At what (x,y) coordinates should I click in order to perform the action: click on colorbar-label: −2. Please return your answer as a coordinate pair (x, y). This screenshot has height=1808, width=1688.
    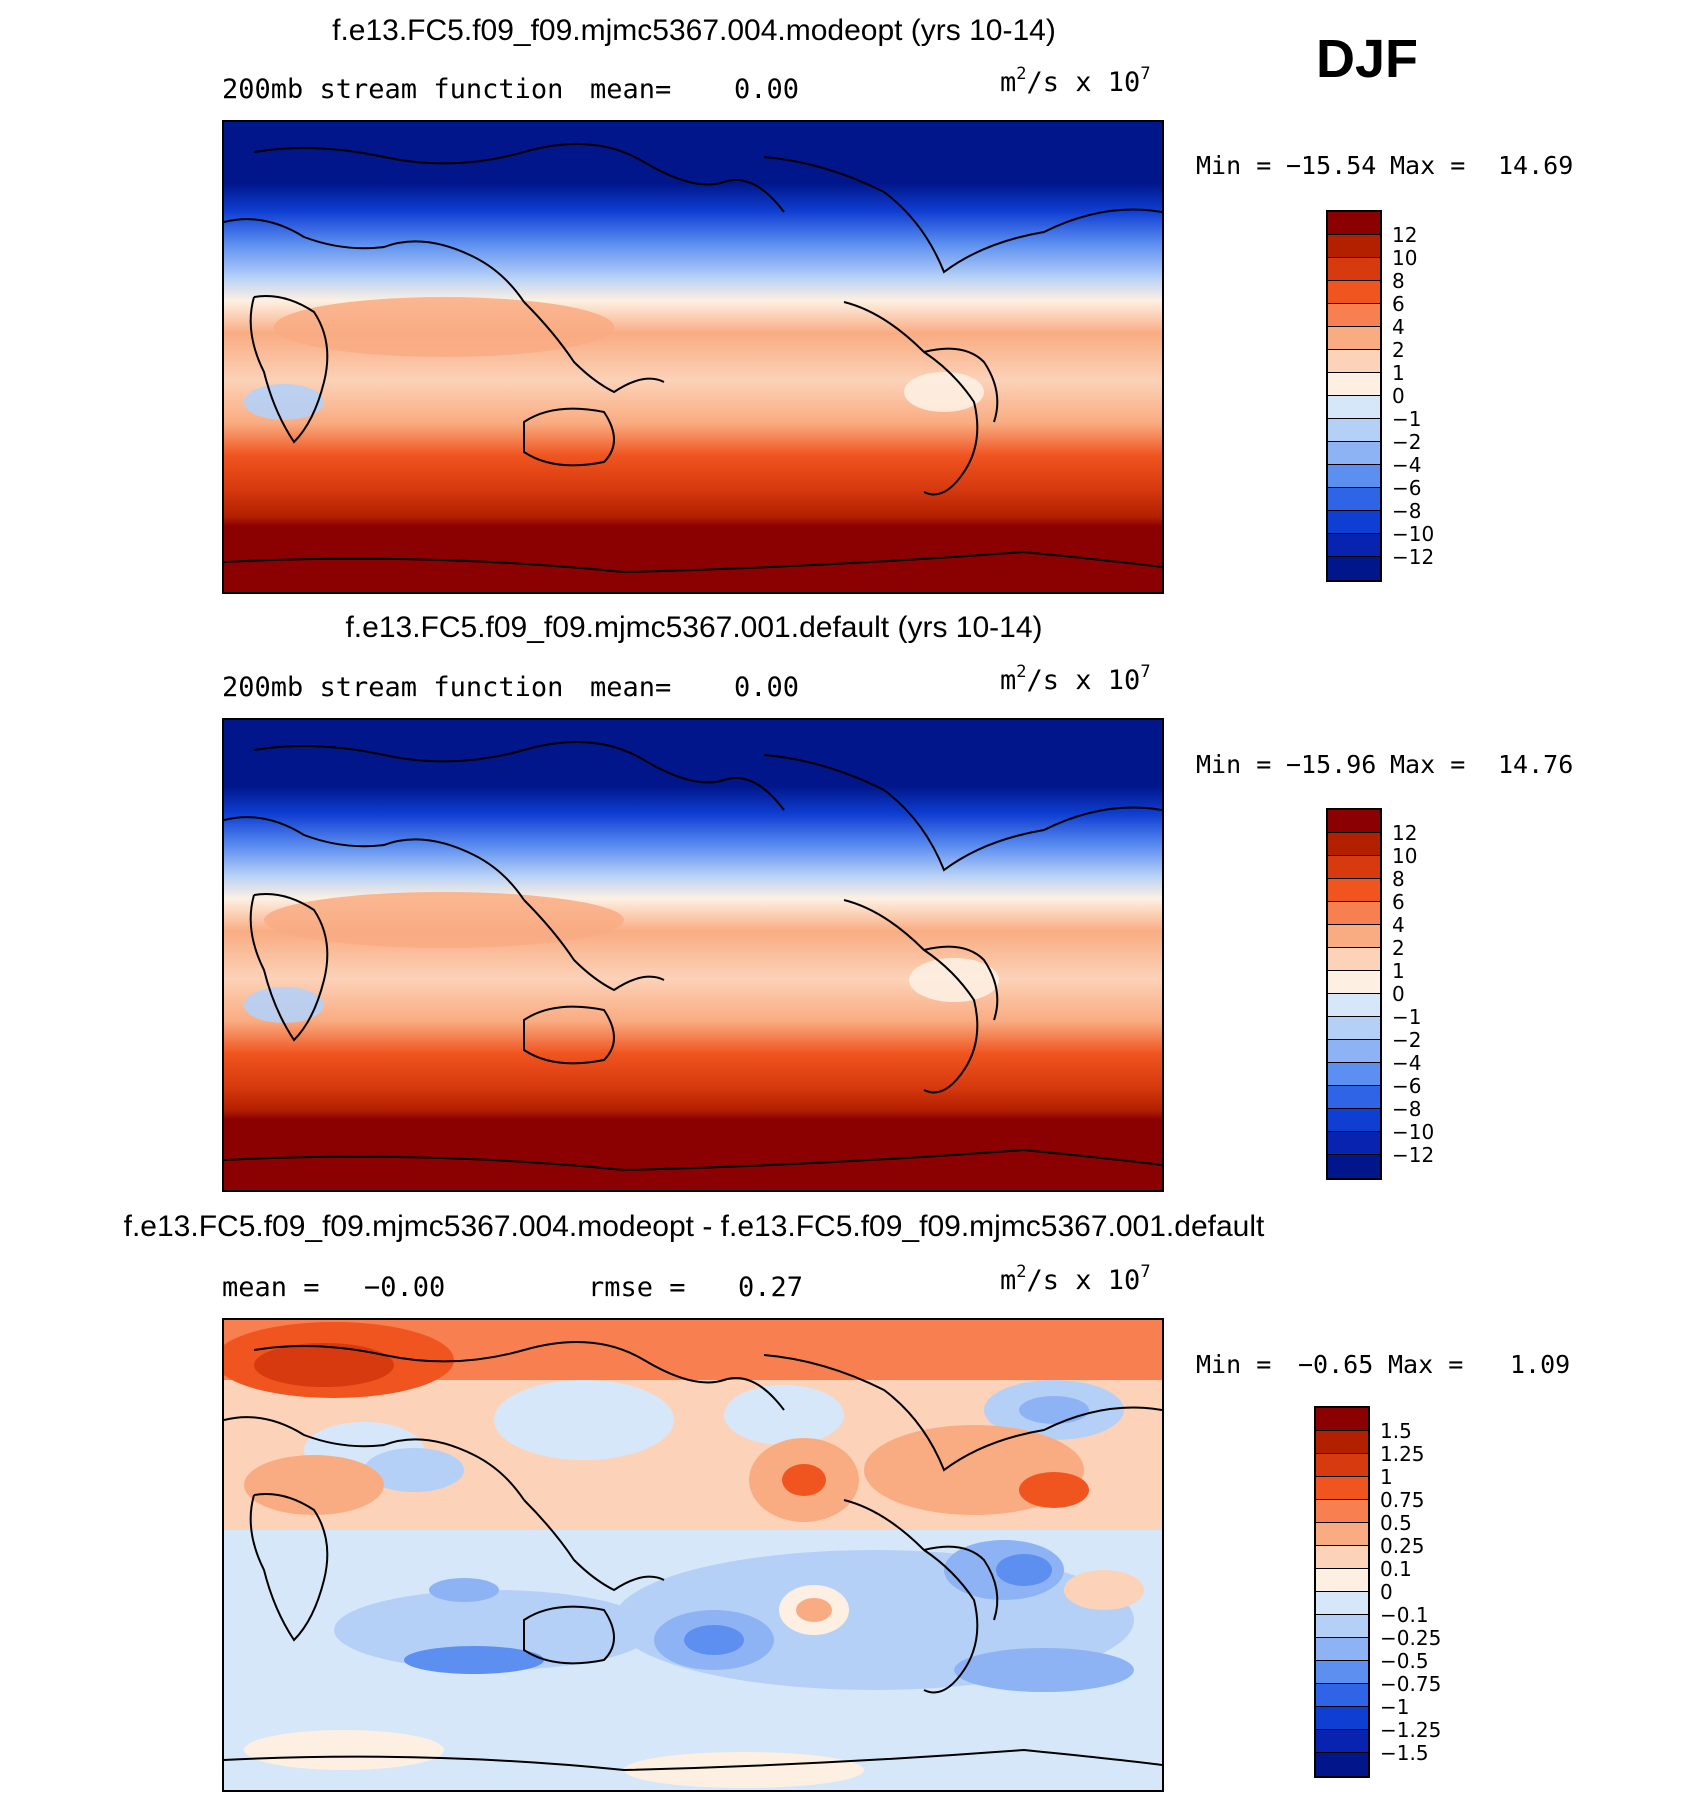
    Looking at the image, I should click on (1407, 442).